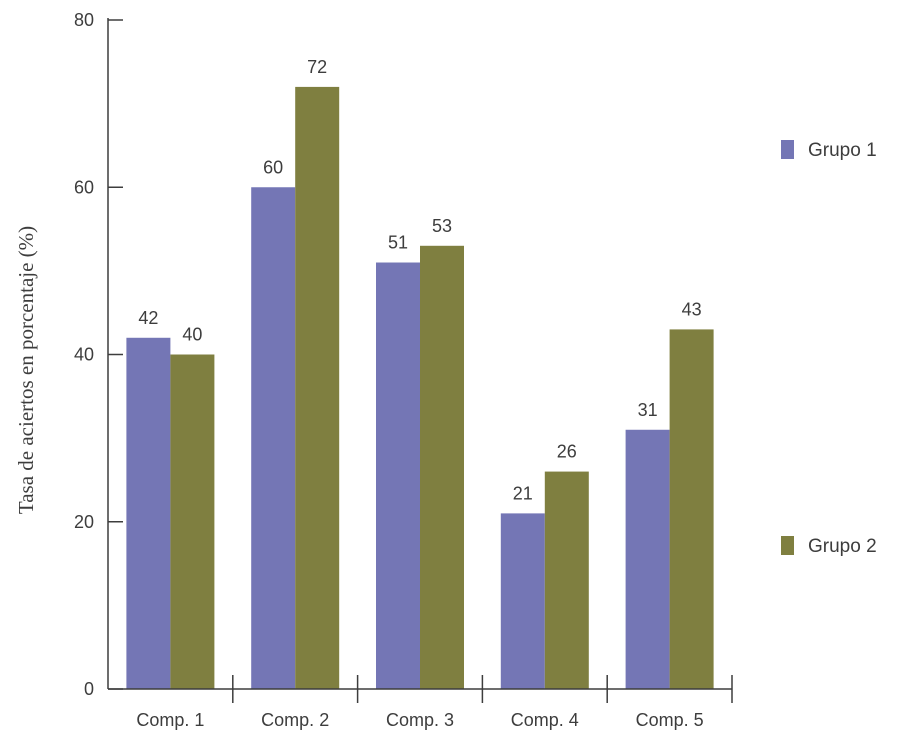  What do you see at coordinates (170, 720) in the screenshot?
I see `x-tick-label-1: Comp. 1` at bounding box center [170, 720].